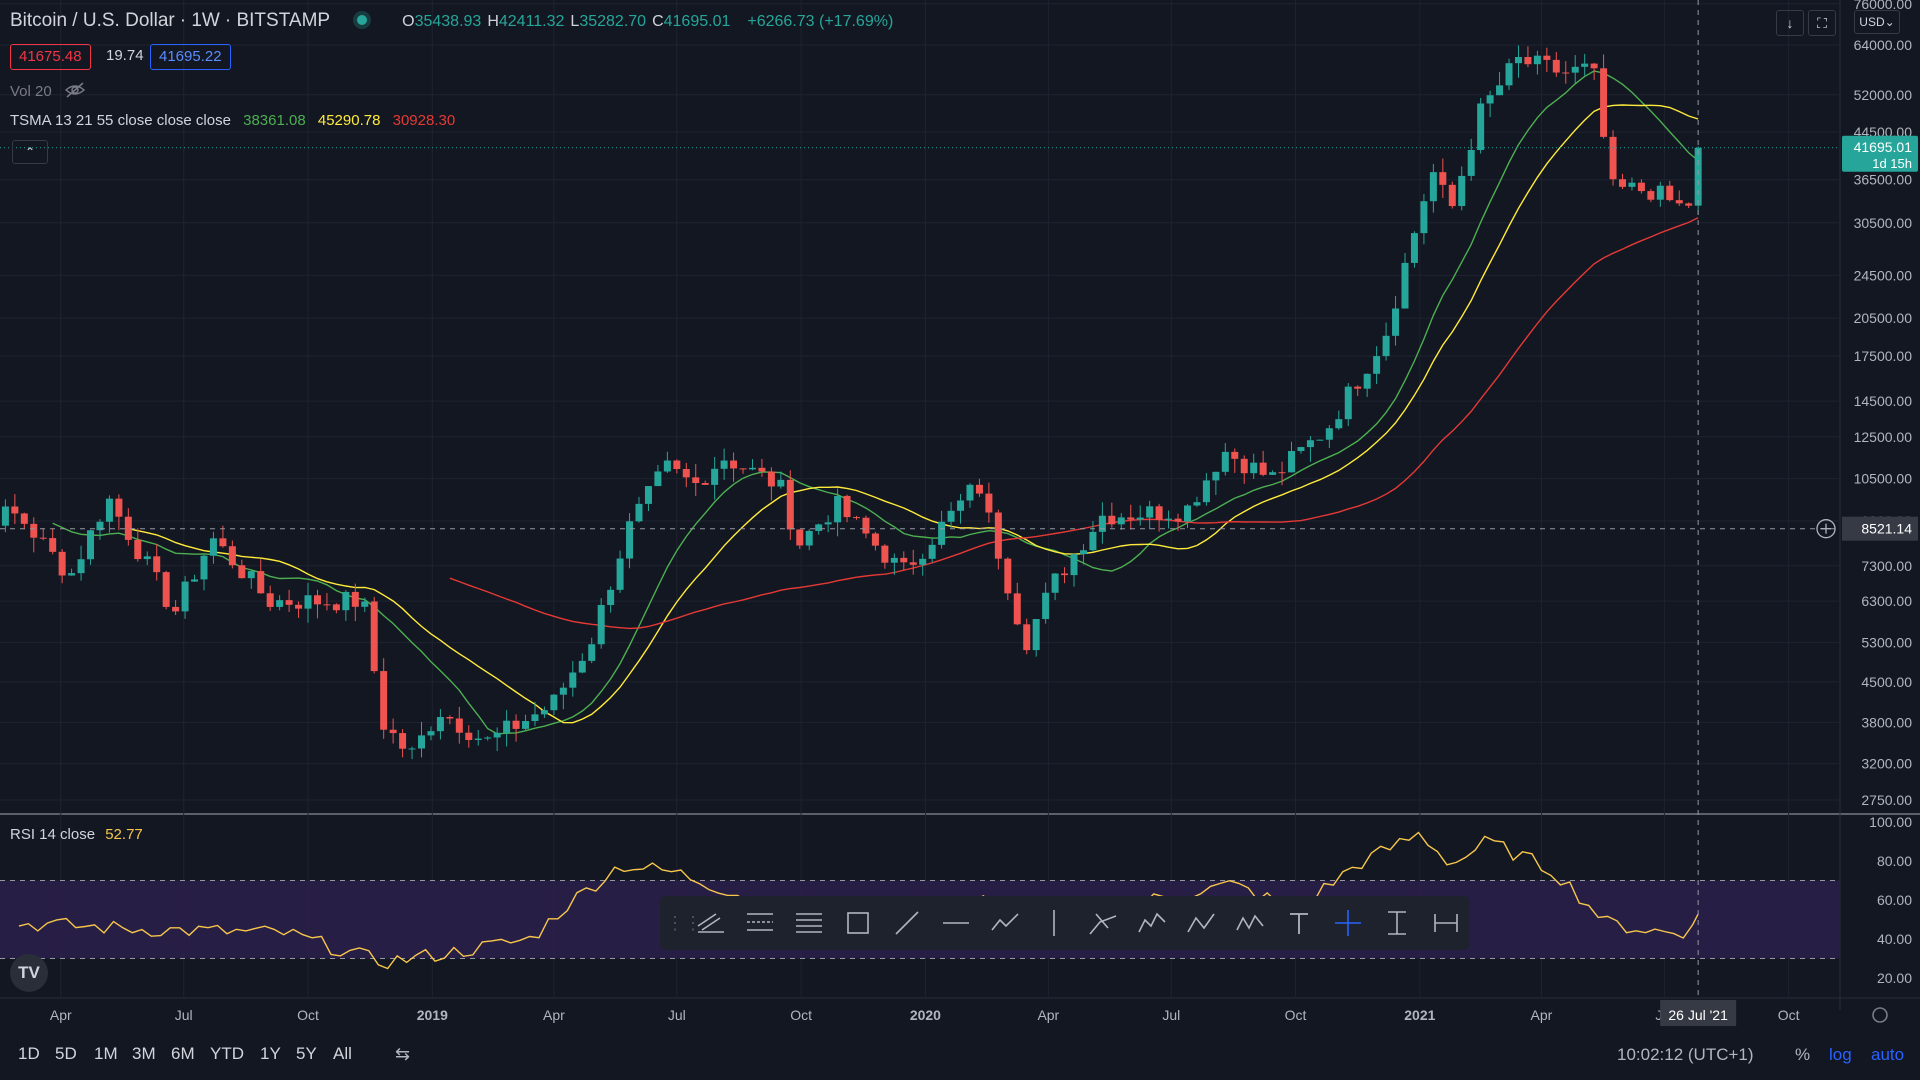 The height and width of the screenshot is (1080, 1920). I want to click on horizontal-lines-tool, so click(808, 923).